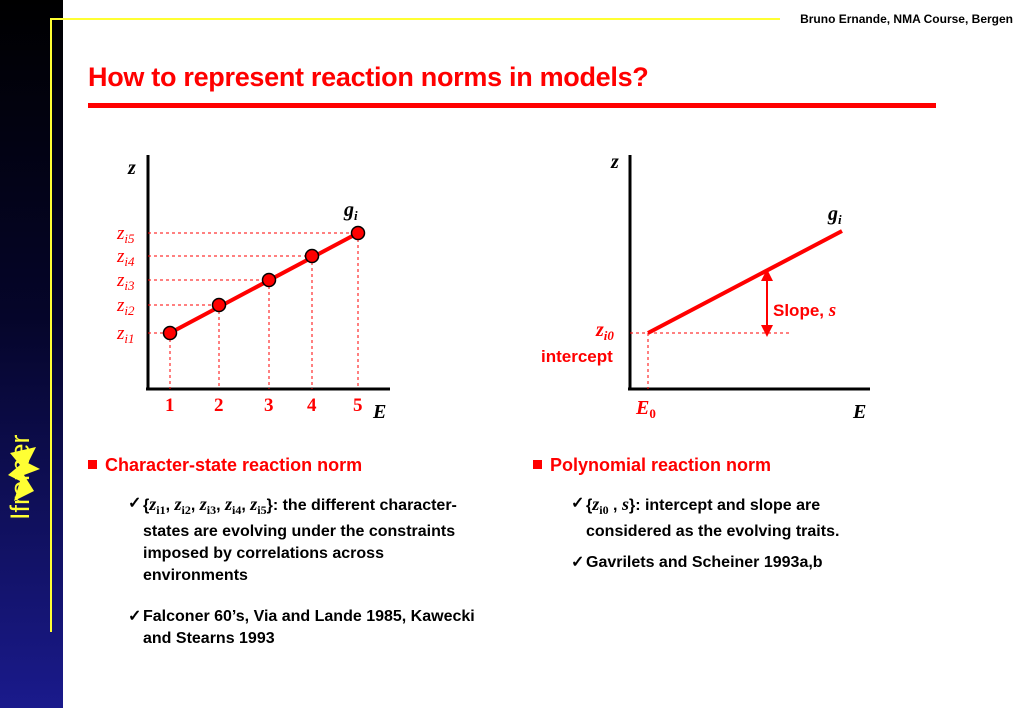 This screenshot has width=1023, height=708. Describe the element at coordinates (186, 510) in the screenshot. I see `set-subscript: i2` at that location.